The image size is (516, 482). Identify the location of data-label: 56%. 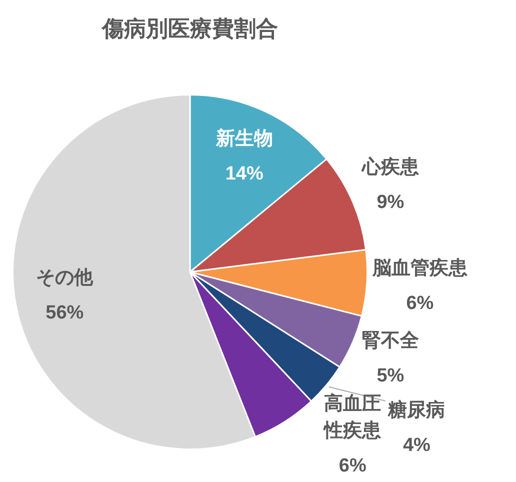
(65, 313).